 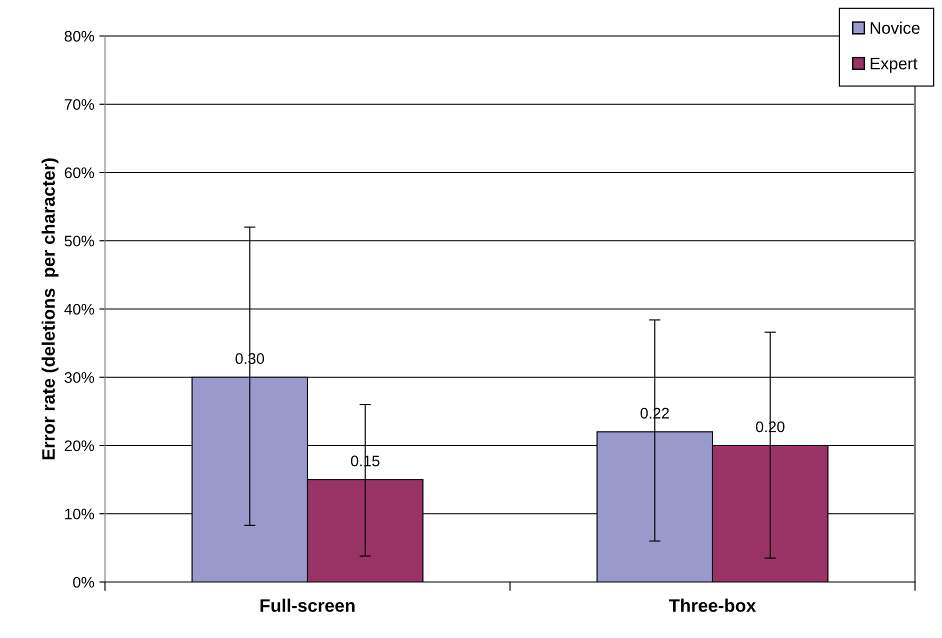 I want to click on x-tick-label: Full-screen, so click(x=307, y=605).